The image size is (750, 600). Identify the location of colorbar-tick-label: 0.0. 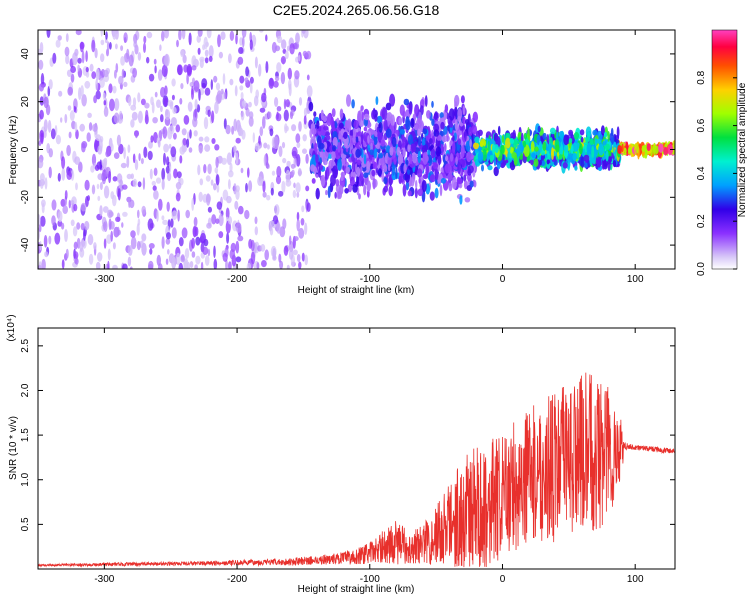
(701, 269).